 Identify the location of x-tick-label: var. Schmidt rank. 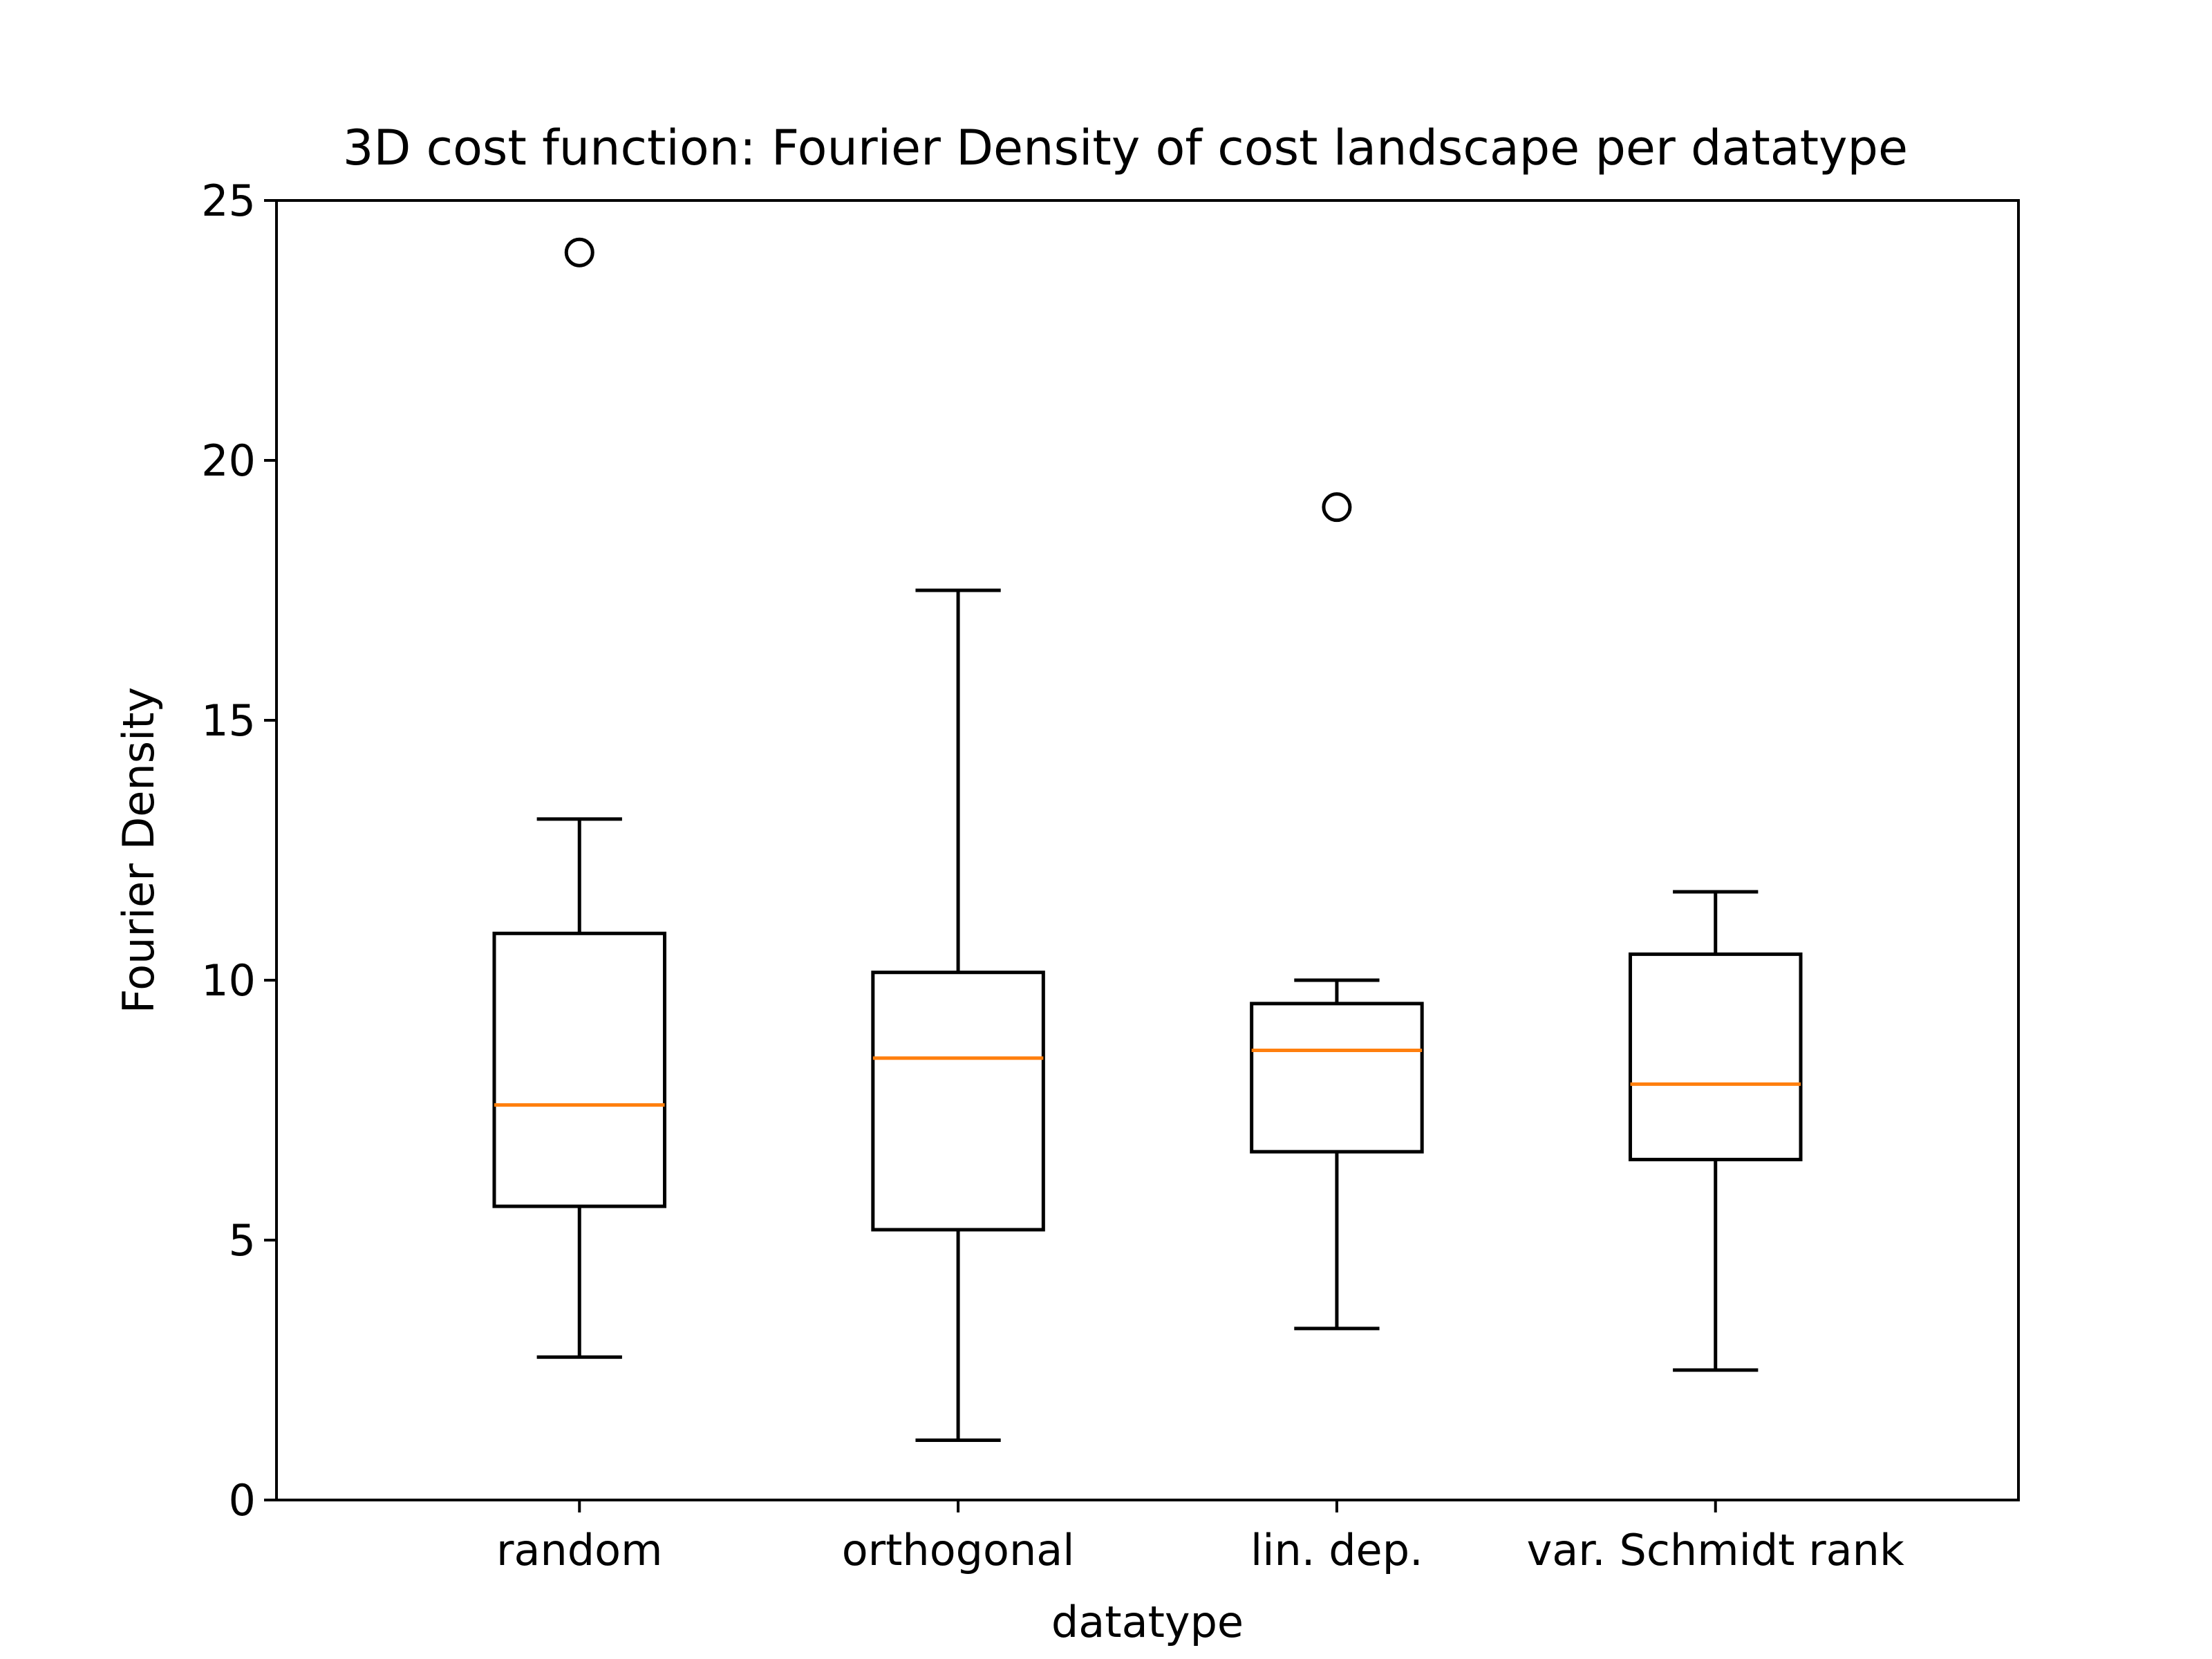
(1715, 1550).